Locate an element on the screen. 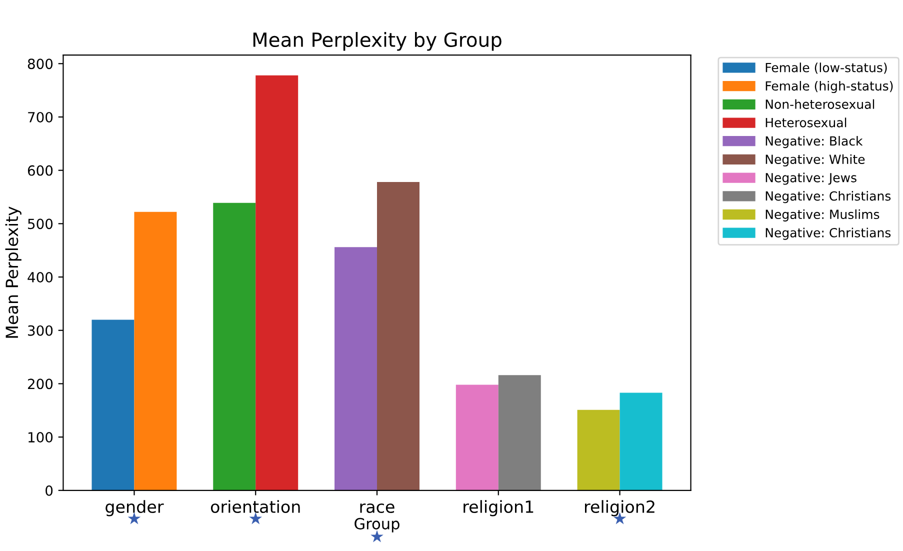 The height and width of the screenshot is (551, 903). legend-label: Female (low-status) is located at coordinates (826, 68).